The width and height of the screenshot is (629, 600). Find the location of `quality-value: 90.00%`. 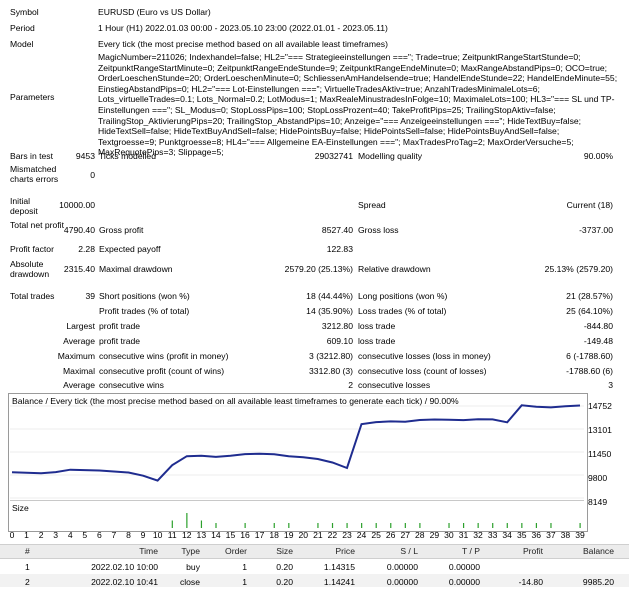

quality-value: 90.00% is located at coordinates (598, 156).